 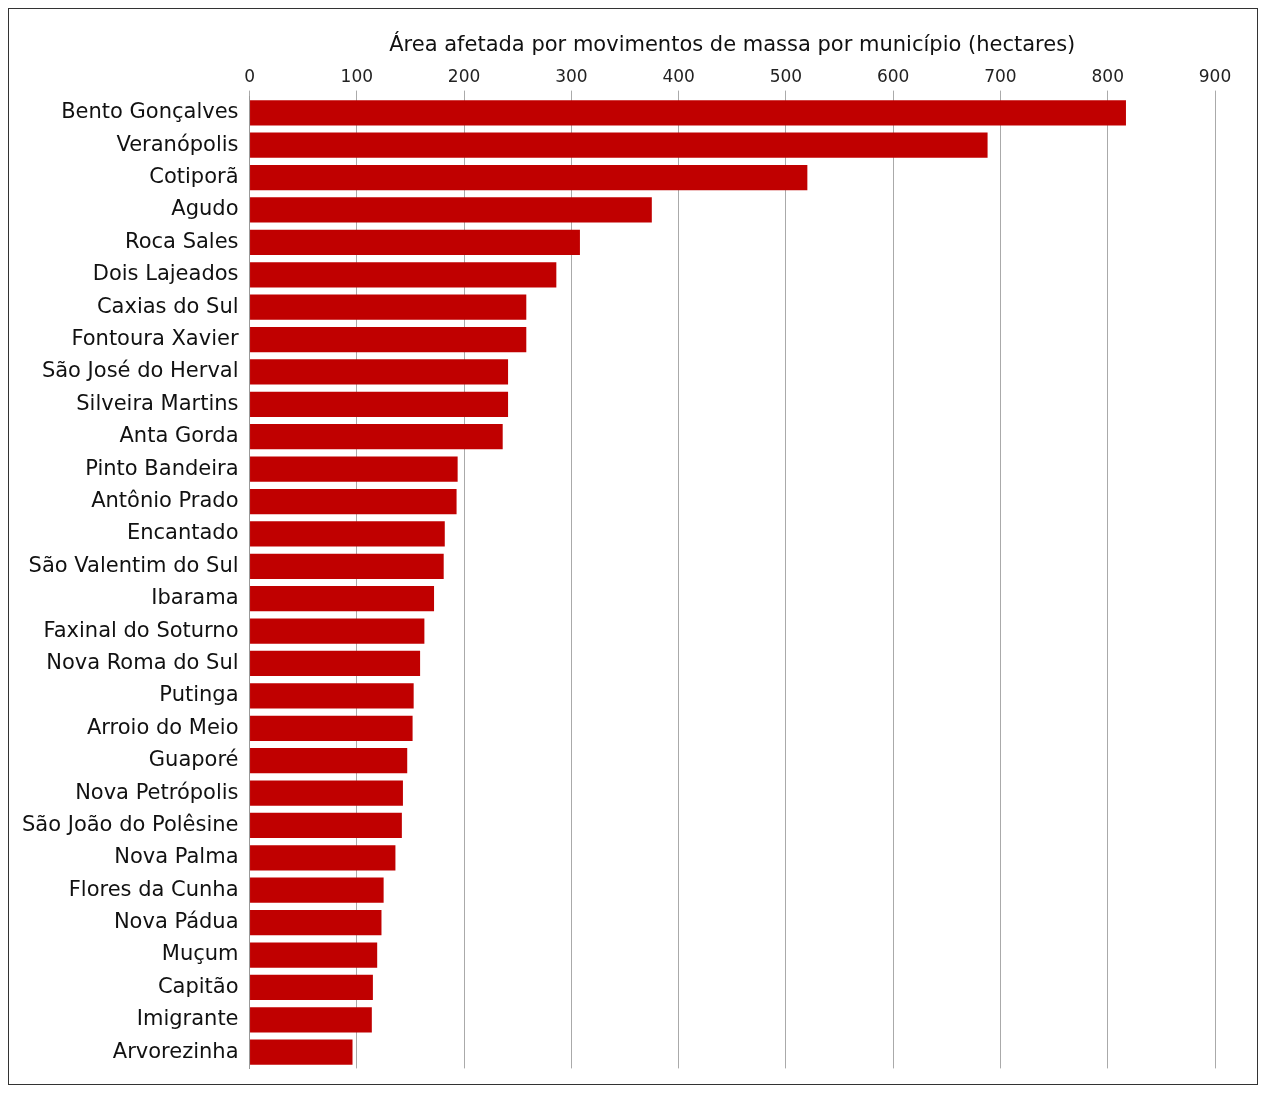 I want to click on y-tick-label: Bento Gonçalves, so click(x=150, y=111).